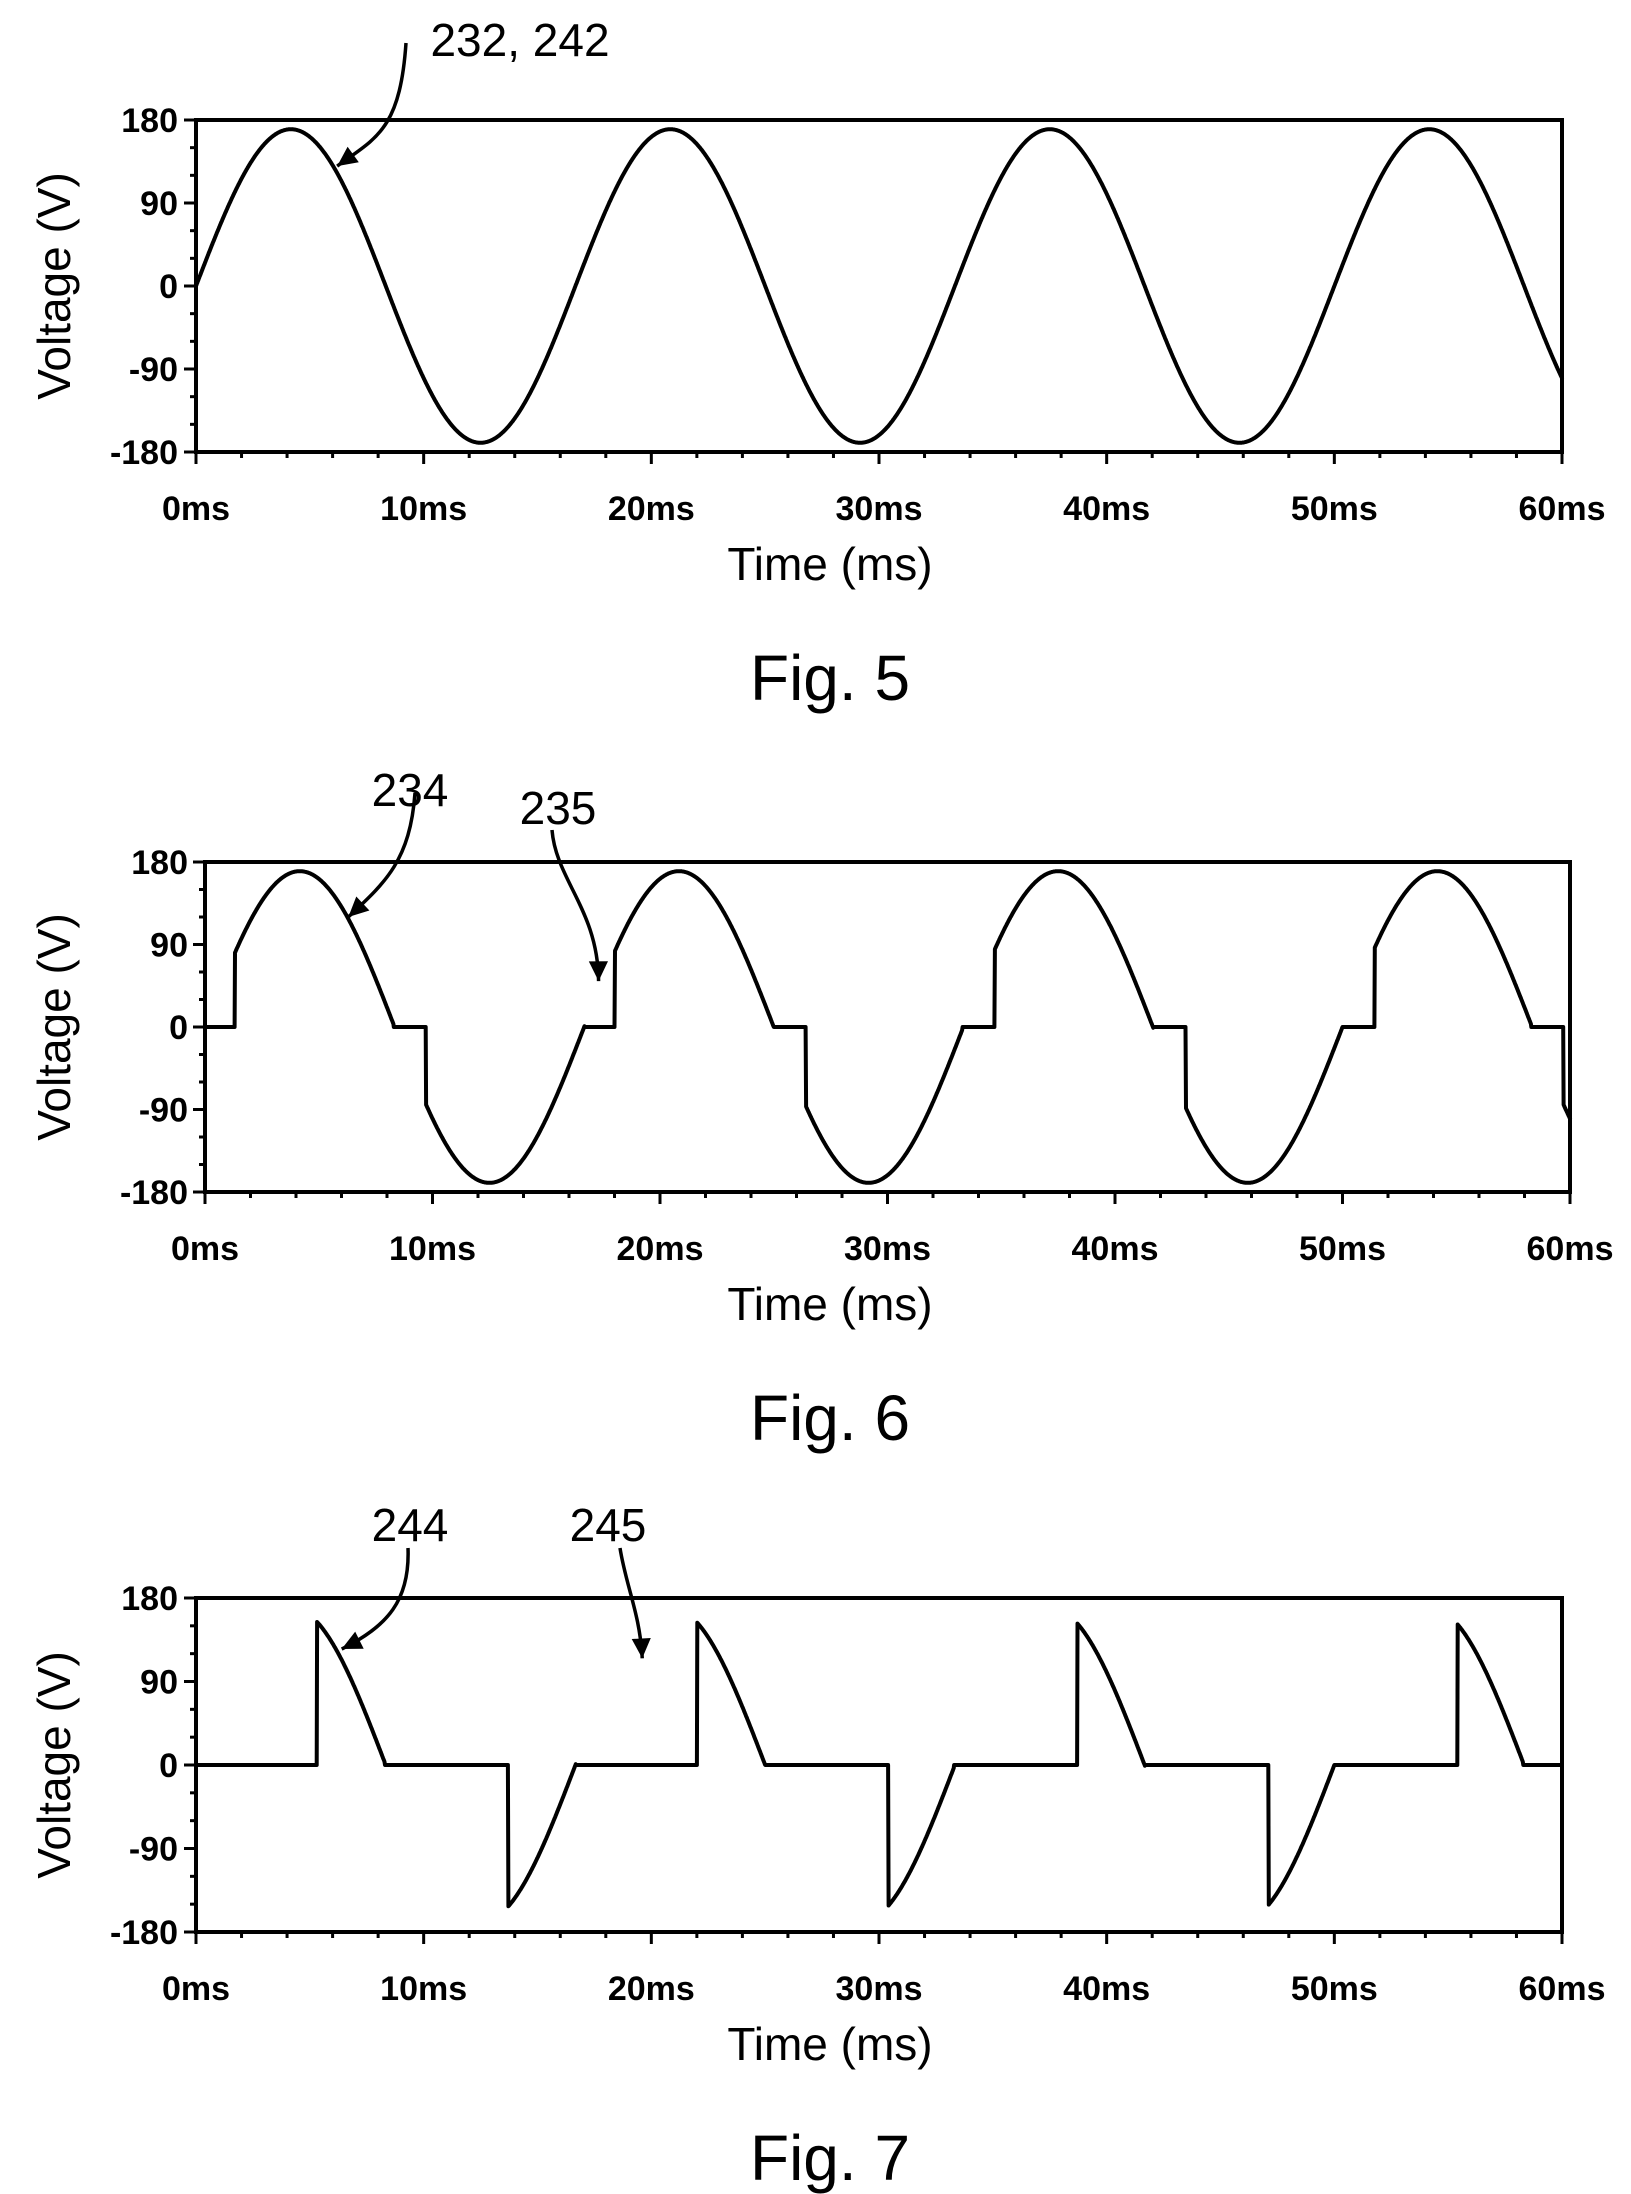 The width and height of the screenshot is (1631, 2194). What do you see at coordinates (575, 905) in the screenshot?
I see `leader-line` at bounding box center [575, 905].